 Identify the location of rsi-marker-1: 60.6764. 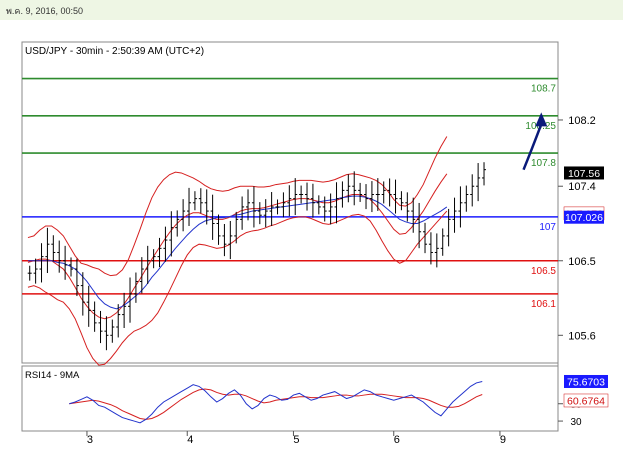
(586, 401).